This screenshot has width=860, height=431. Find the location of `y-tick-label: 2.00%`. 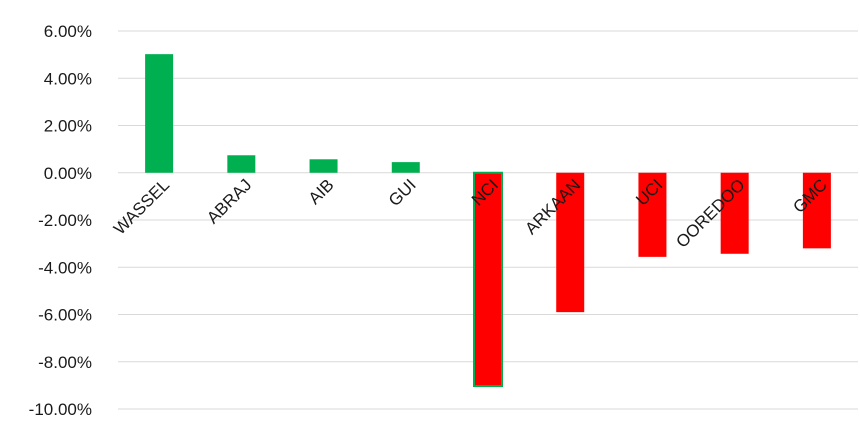

y-tick-label: 2.00% is located at coordinates (68, 126).